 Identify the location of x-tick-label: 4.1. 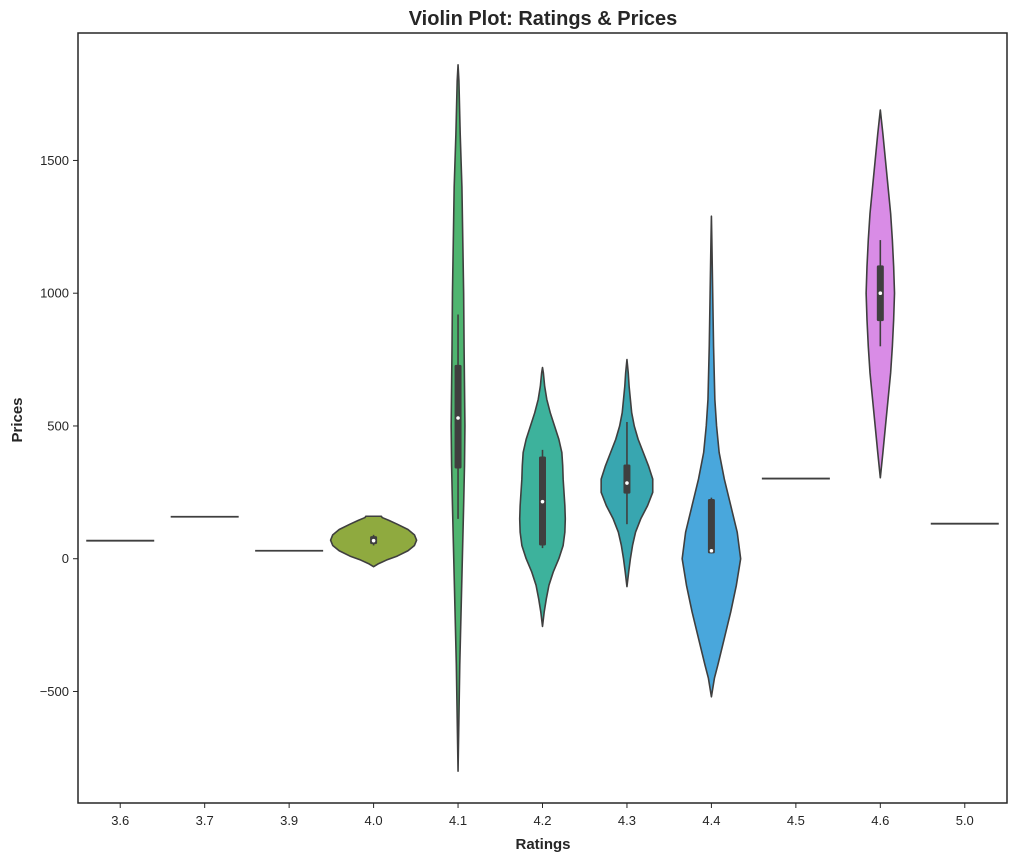
(458, 820).